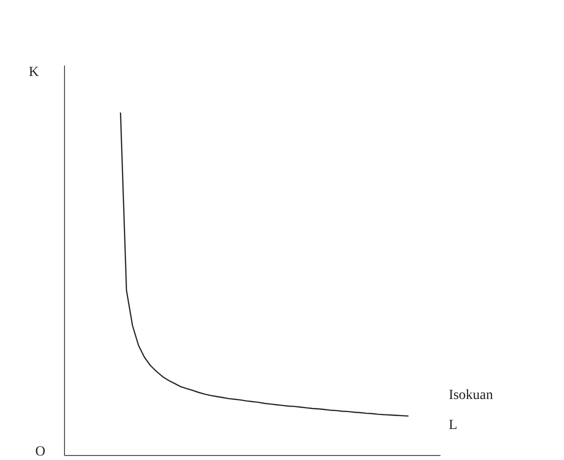 Image resolution: width=564 pixels, height=460 pixels. What do you see at coordinates (453, 426) in the screenshot?
I see `x-axis-title: L` at bounding box center [453, 426].